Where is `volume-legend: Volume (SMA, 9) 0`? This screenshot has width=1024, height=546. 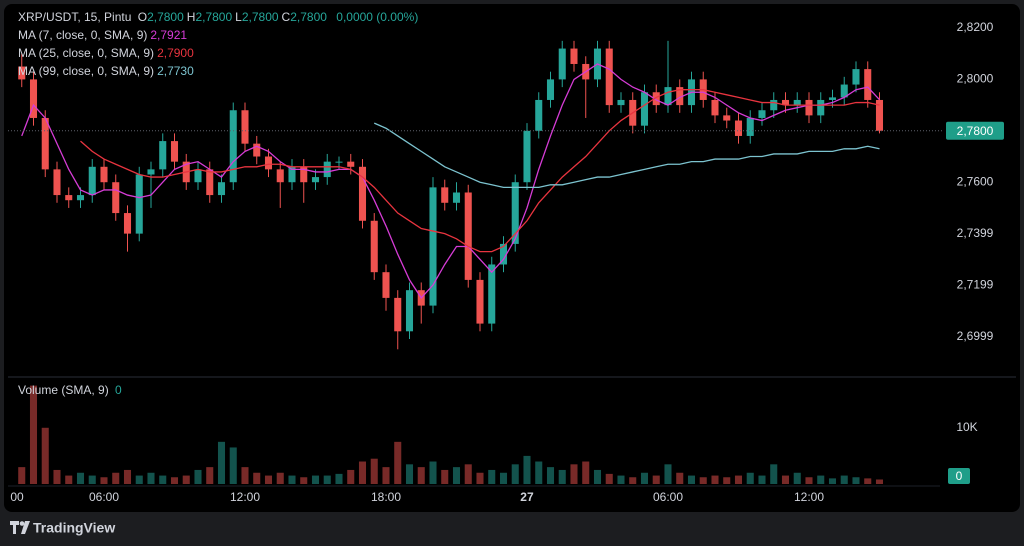
volume-legend: Volume (SMA, 9) 0 is located at coordinates (71, 390).